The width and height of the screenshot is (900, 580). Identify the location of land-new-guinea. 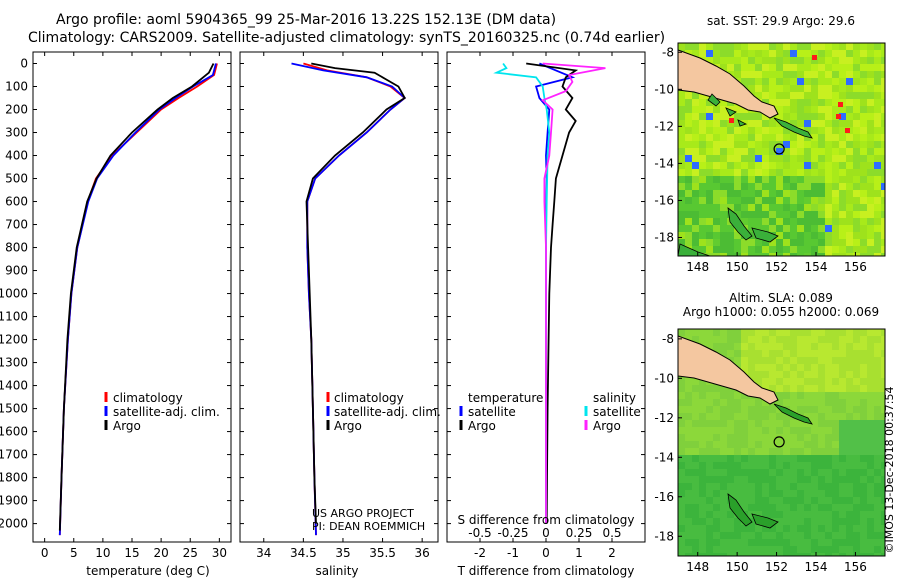
(728, 84).